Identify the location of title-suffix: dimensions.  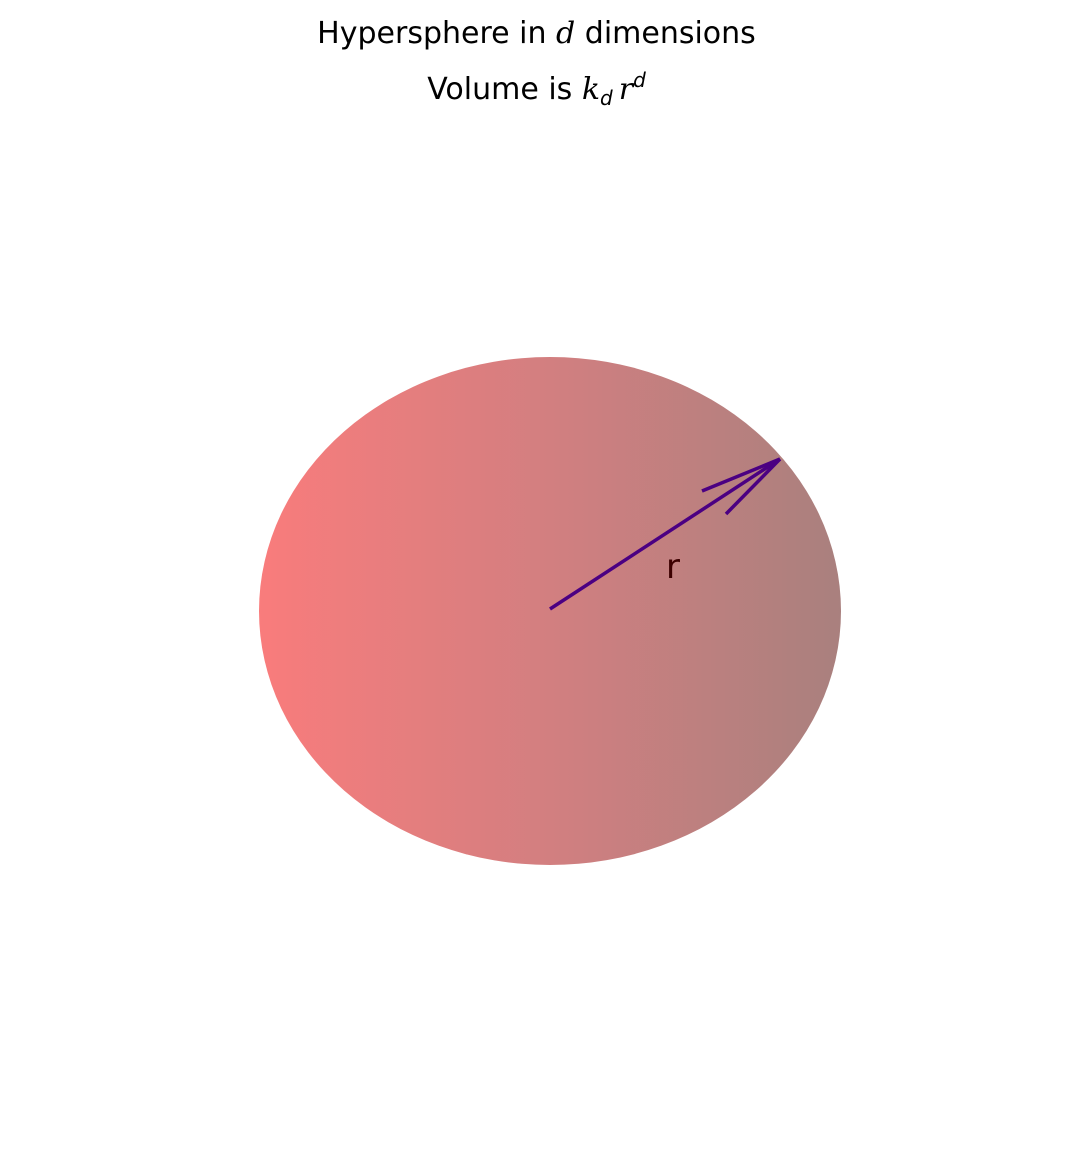
(665, 33).